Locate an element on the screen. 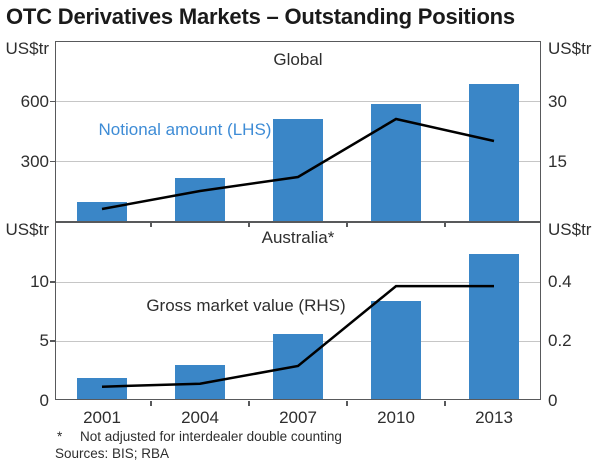 The width and height of the screenshot is (600, 465). sources-text: Sources: BIS; RBA is located at coordinates (112, 453).